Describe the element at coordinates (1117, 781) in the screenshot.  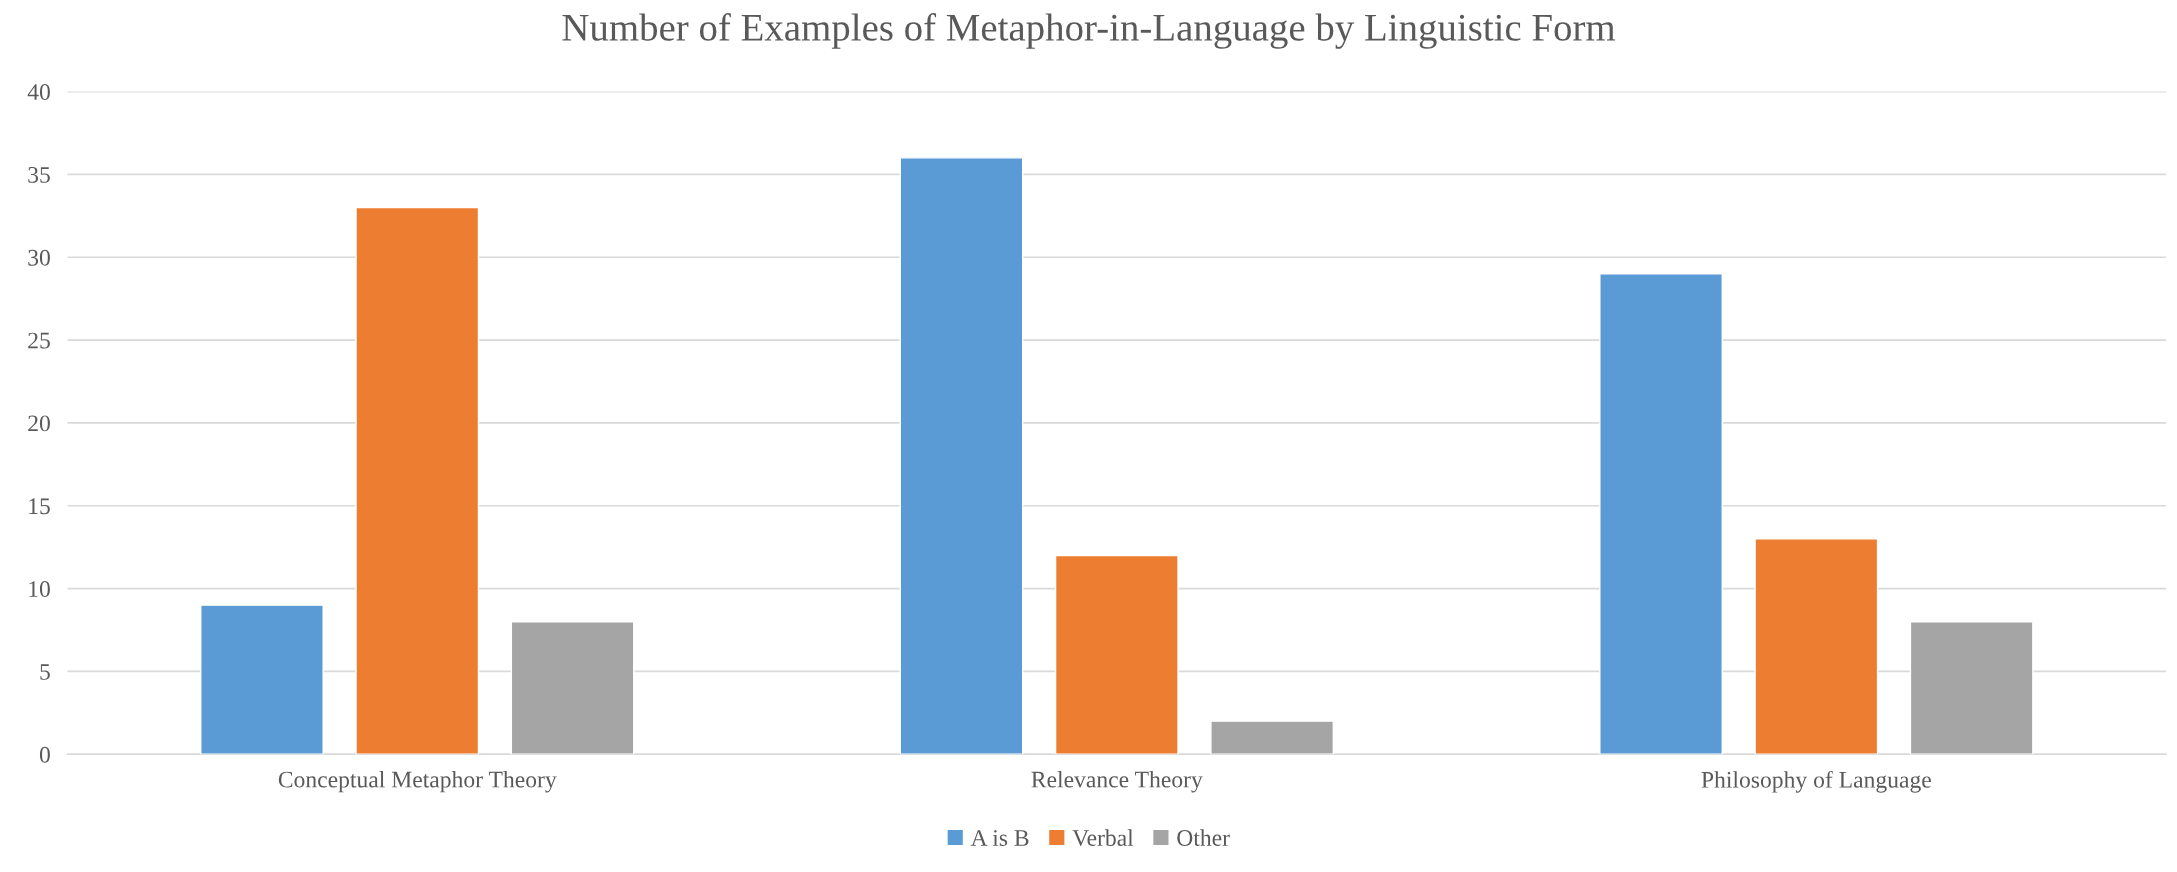
I see `x-tick-label: Relevance Theory` at that location.